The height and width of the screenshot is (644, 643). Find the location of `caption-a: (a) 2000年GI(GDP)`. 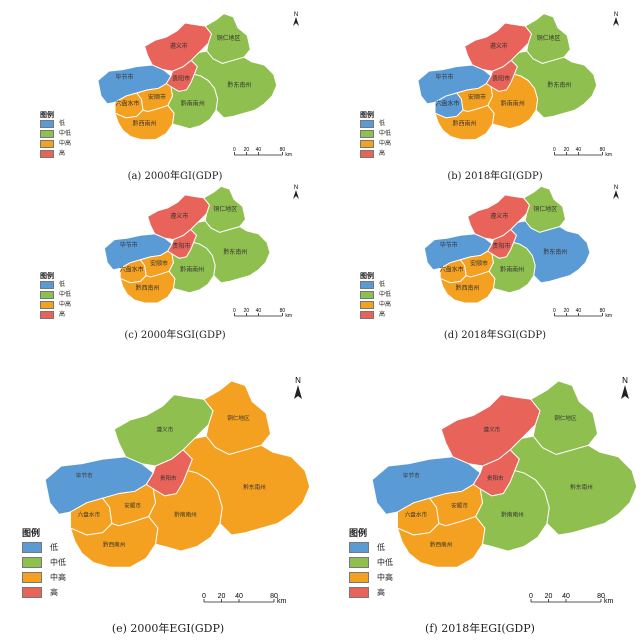

caption-a: (a) 2000年GI(GDP) is located at coordinates (175, 176).